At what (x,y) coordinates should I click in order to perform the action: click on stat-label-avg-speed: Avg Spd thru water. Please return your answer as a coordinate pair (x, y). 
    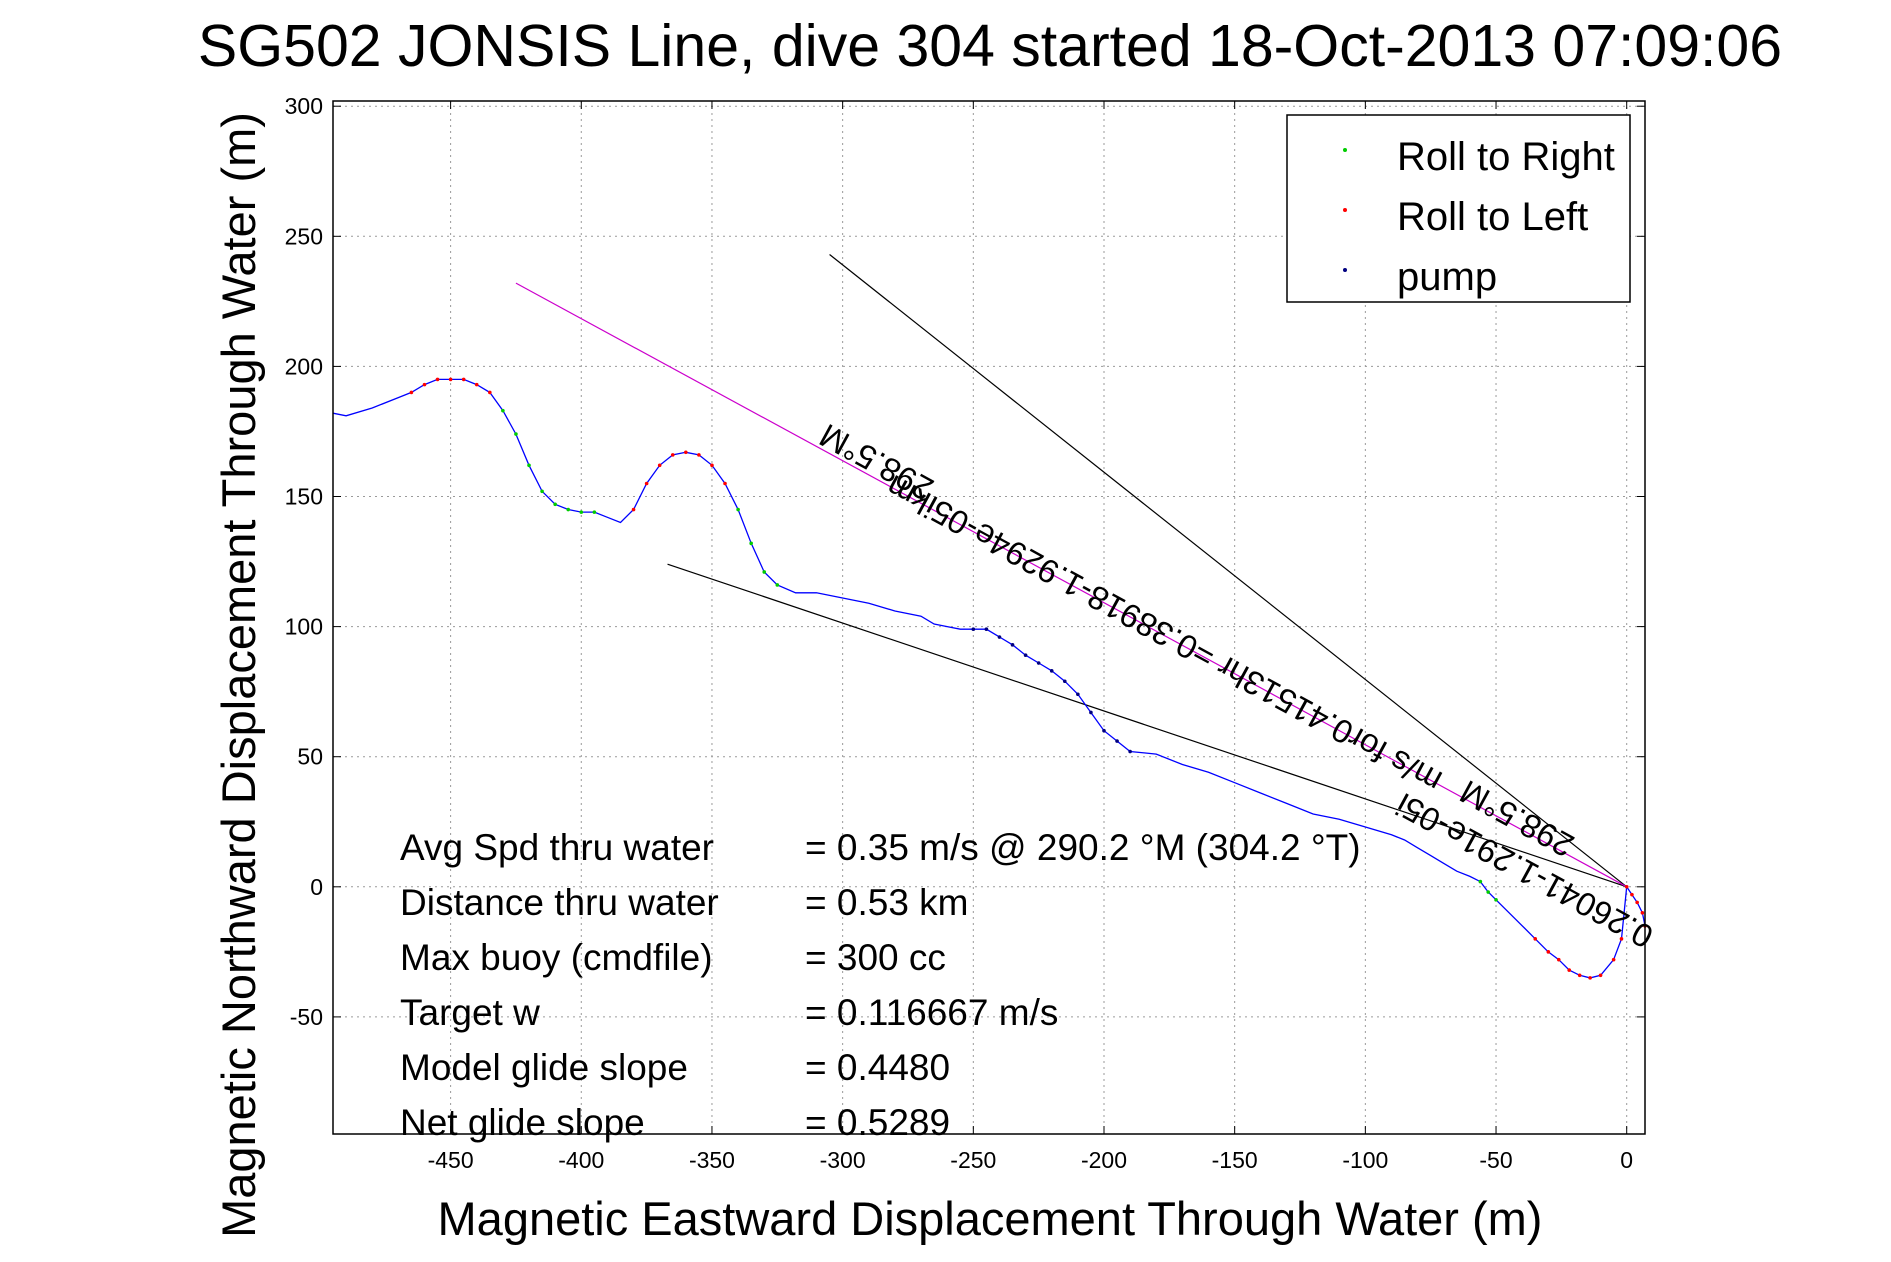
    Looking at the image, I should click on (557, 847).